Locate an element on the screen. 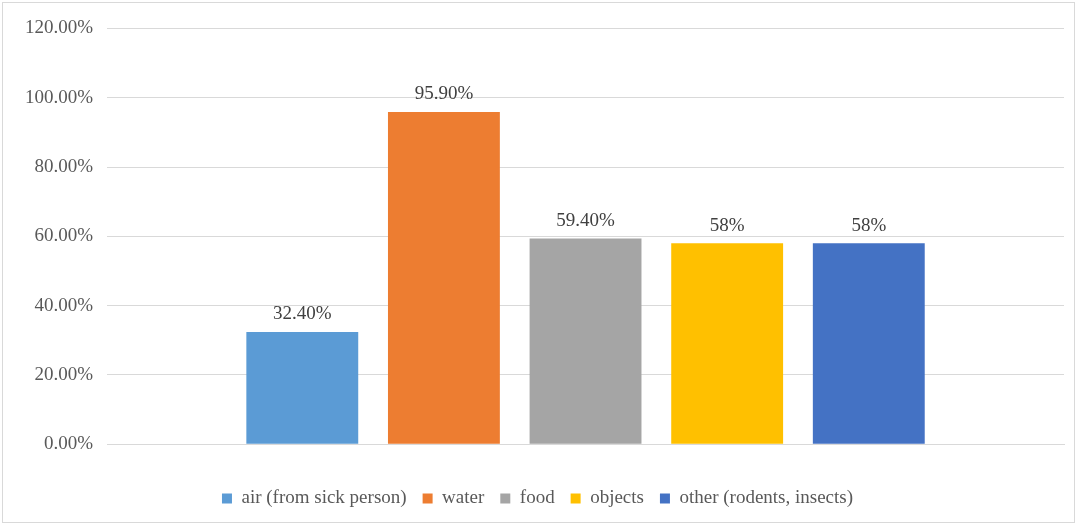 Image resolution: width=1077 pixels, height=525 pixels. y-tick-label: 120.00% is located at coordinates (59, 27).